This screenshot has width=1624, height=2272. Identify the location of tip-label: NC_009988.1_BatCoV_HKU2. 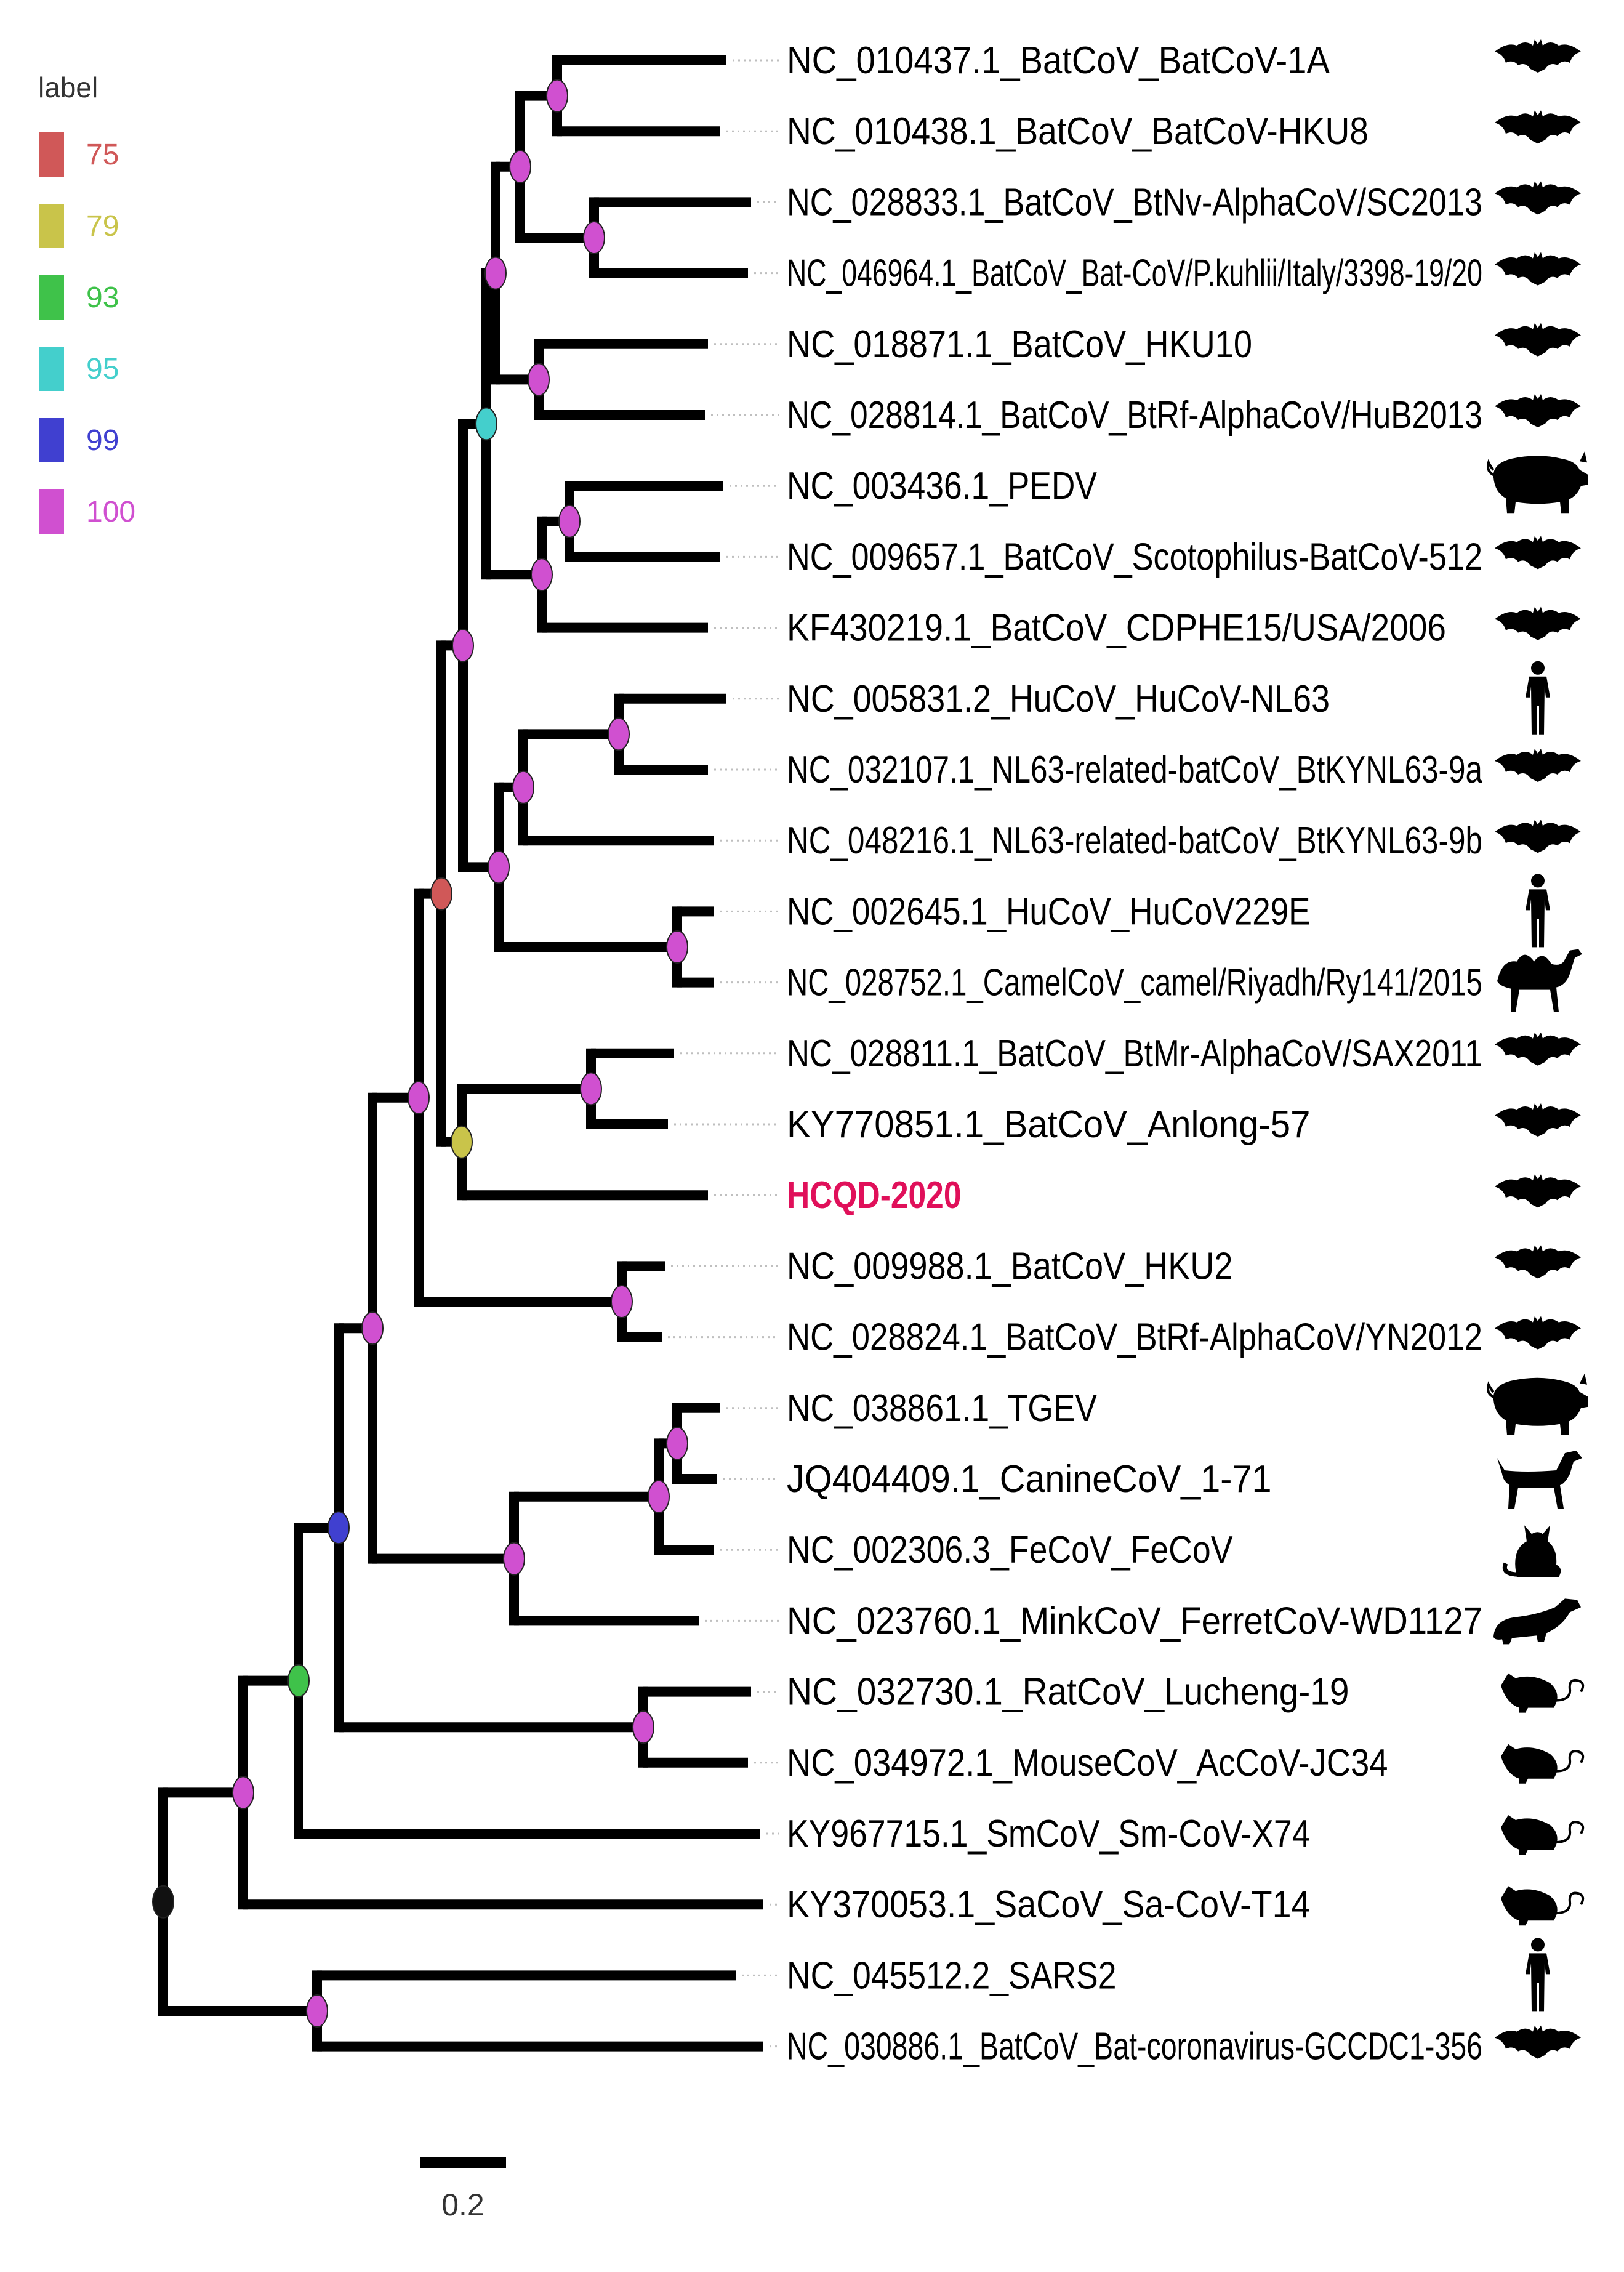
(1010, 1266).